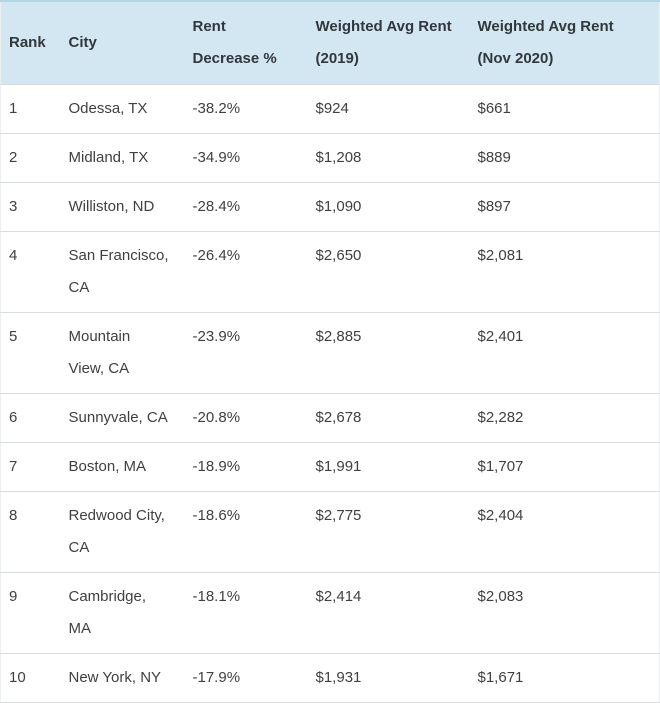 Image resolution: width=660 pixels, height=703 pixels. I want to click on rank-cell: 8, so click(30, 532).